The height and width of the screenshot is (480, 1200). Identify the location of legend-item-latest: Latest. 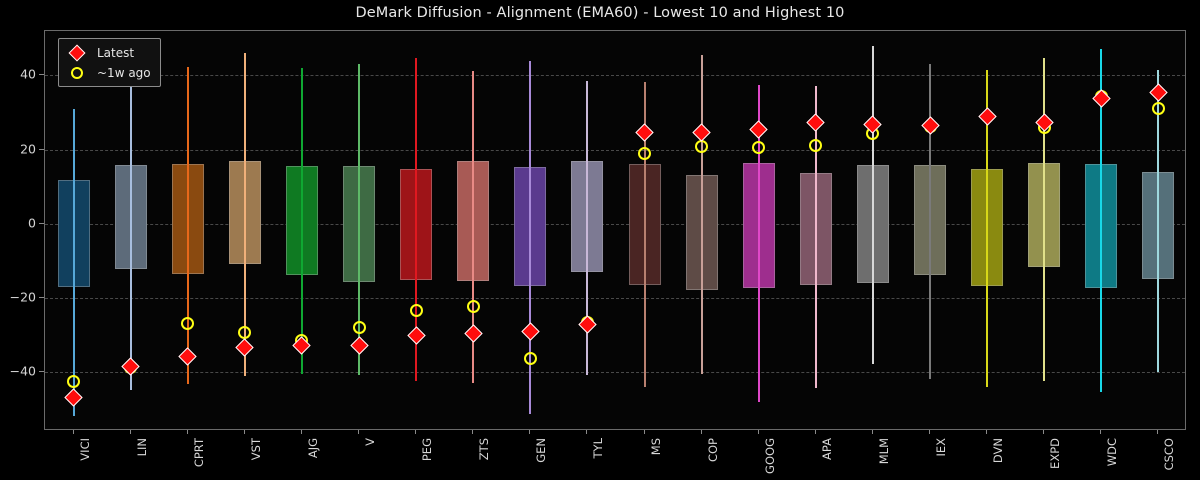
(108, 52).